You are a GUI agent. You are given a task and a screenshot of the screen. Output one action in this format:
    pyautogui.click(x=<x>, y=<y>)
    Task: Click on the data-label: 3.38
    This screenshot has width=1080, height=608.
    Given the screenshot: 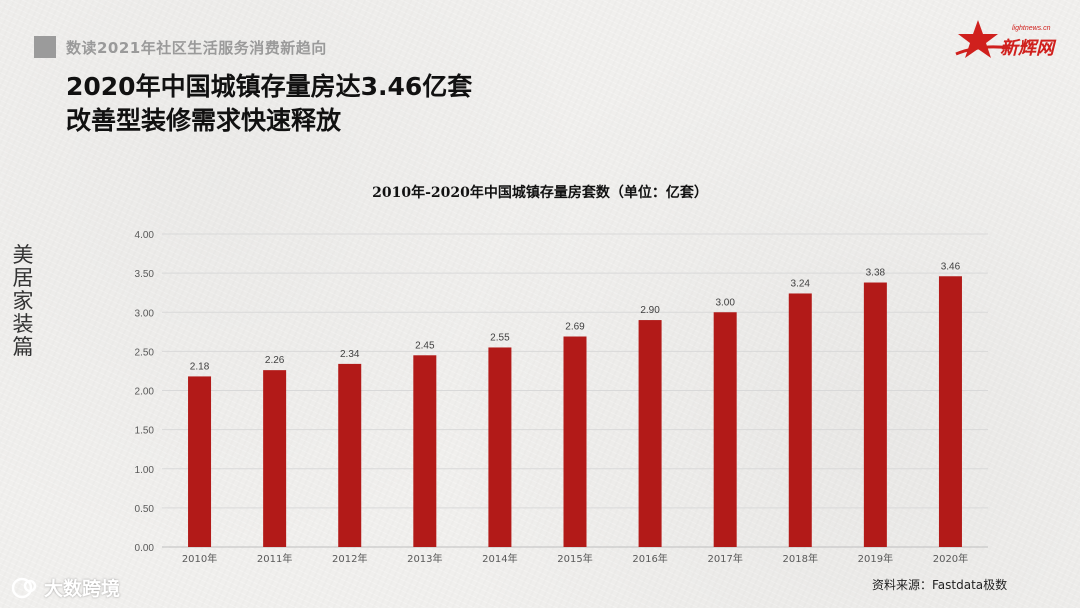 What is the action you would take?
    pyautogui.click(x=876, y=273)
    